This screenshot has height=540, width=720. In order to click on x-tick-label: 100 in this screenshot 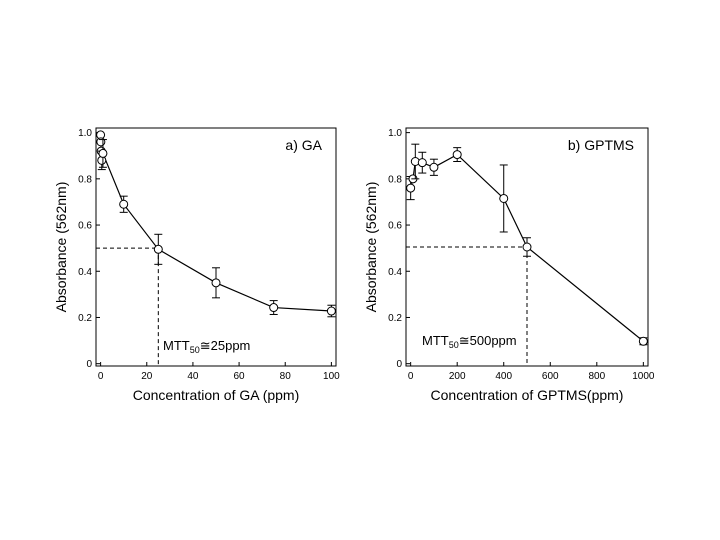, I will do `click(331, 376)`.